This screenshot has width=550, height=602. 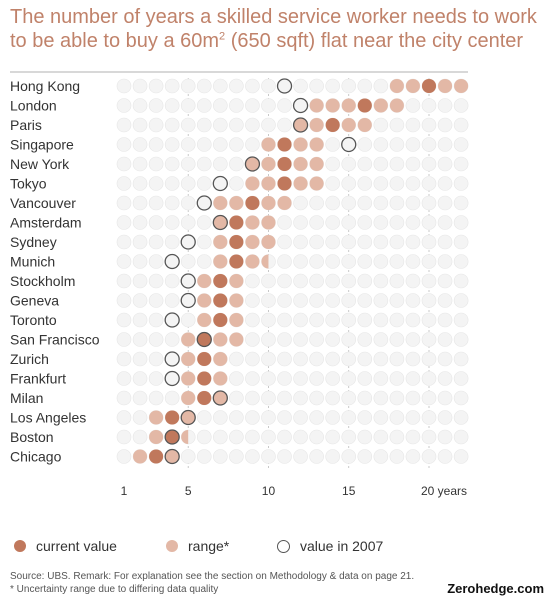 What do you see at coordinates (495, 588) in the screenshot?
I see `brand-watermark: Zerohedge.com` at bounding box center [495, 588].